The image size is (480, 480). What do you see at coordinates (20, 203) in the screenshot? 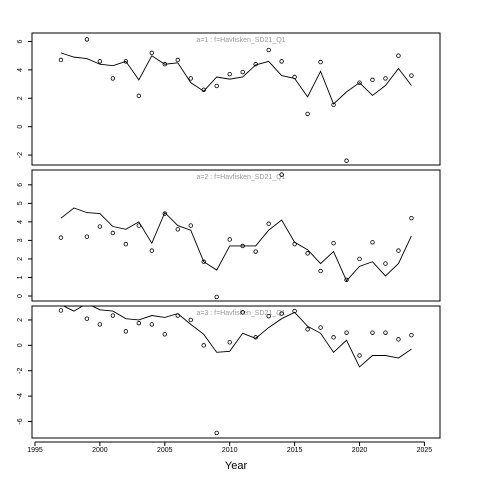
I see `y-tick-label: 5` at bounding box center [20, 203].